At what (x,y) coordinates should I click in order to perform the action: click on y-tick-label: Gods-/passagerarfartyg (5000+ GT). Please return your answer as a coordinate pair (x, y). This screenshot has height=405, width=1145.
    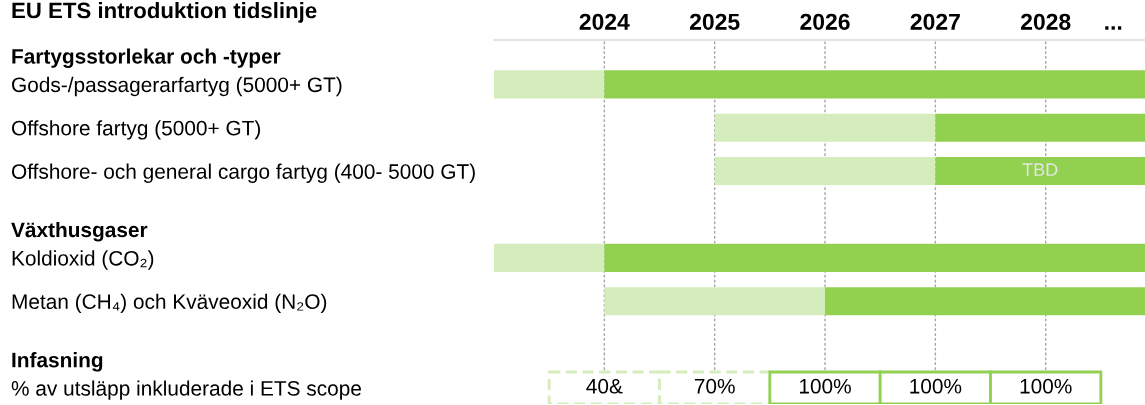
    Looking at the image, I should click on (177, 86).